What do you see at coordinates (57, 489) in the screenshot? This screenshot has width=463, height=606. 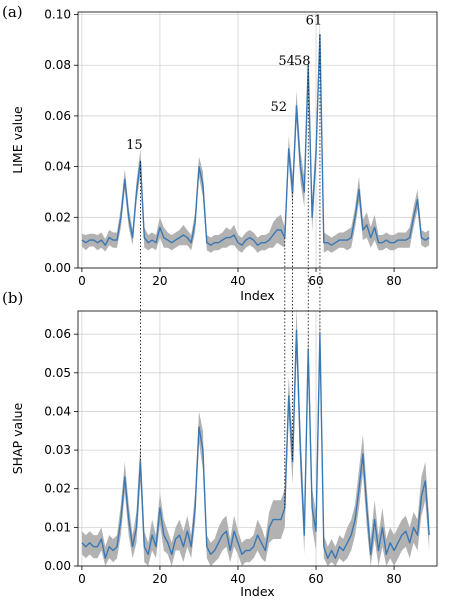 I see `shap-ytick-label: 0.02` at bounding box center [57, 489].